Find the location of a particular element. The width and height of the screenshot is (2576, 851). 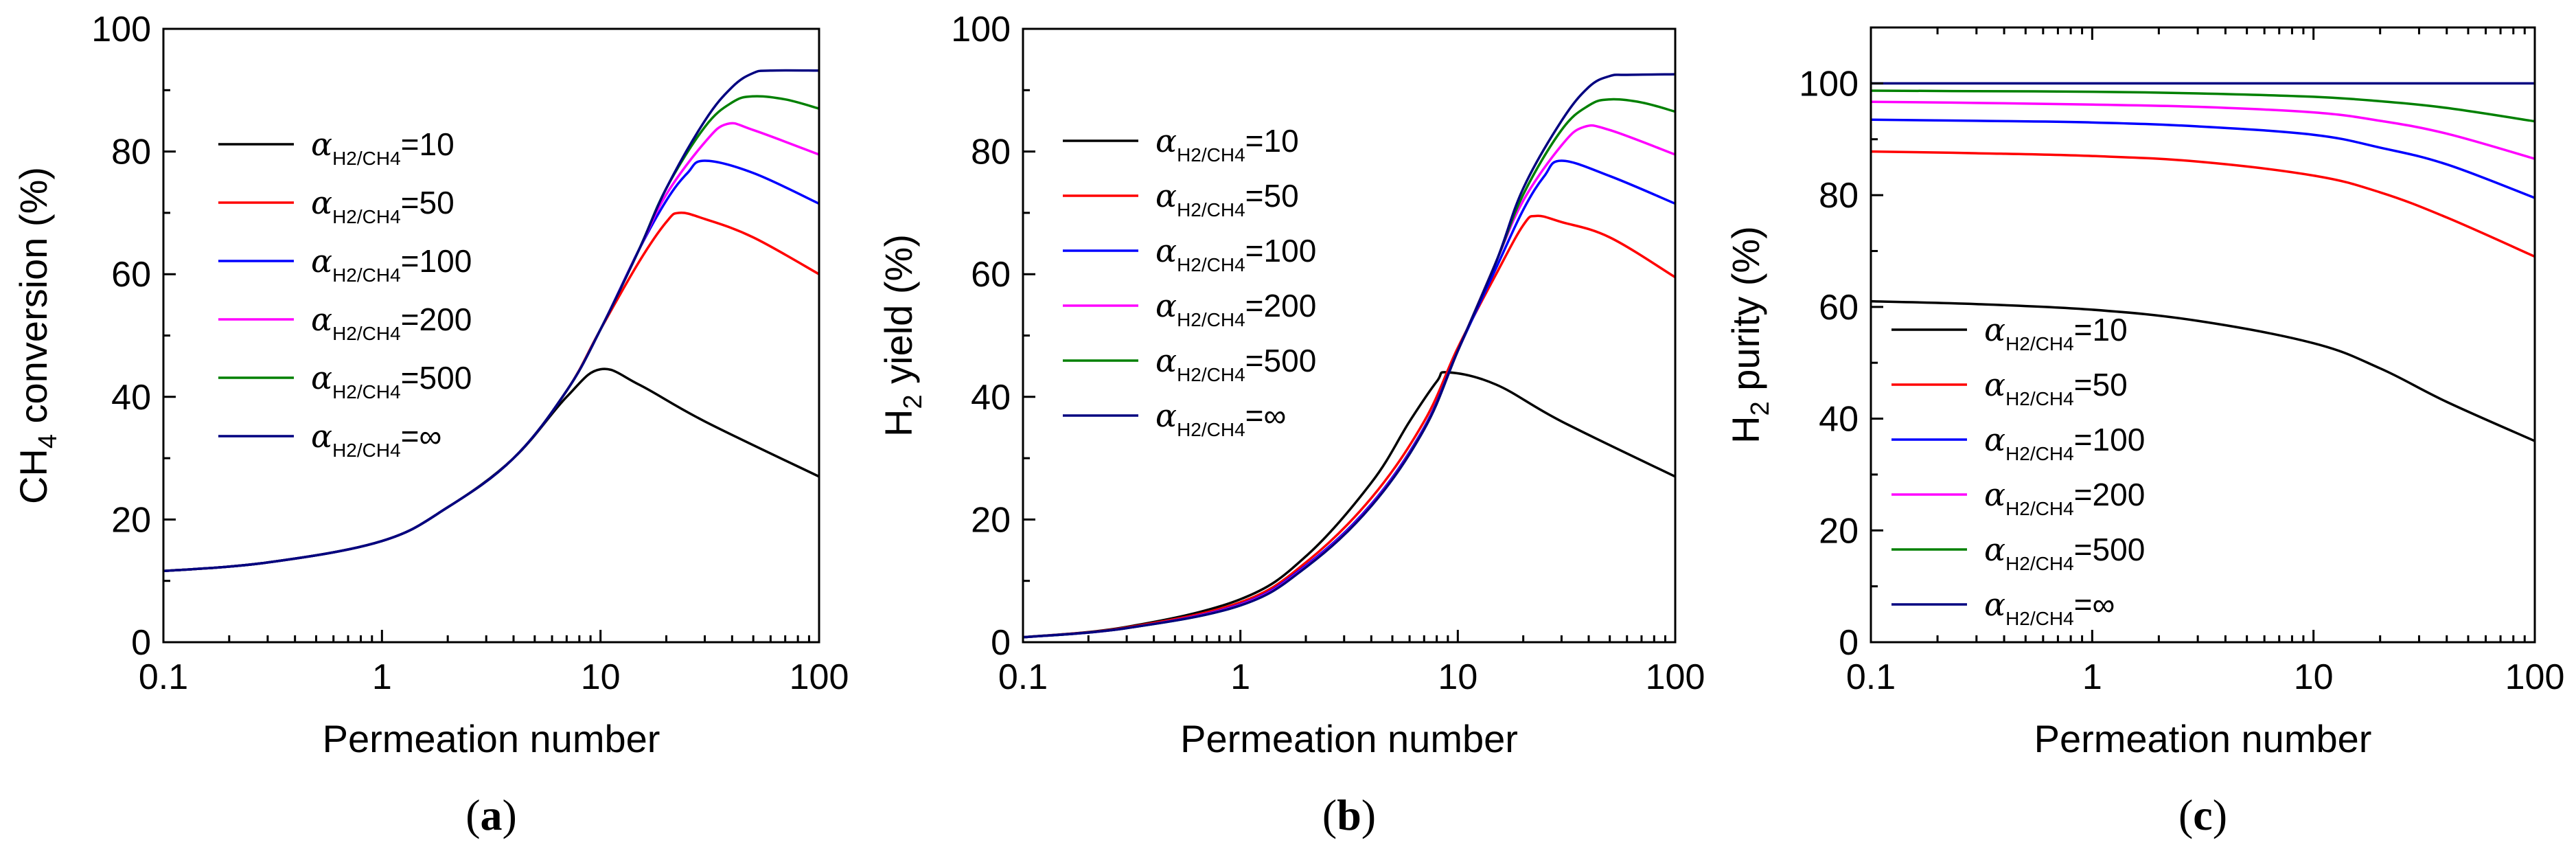

y-axis-label: H2 purity (%) is located at coordinates (1749, 335).